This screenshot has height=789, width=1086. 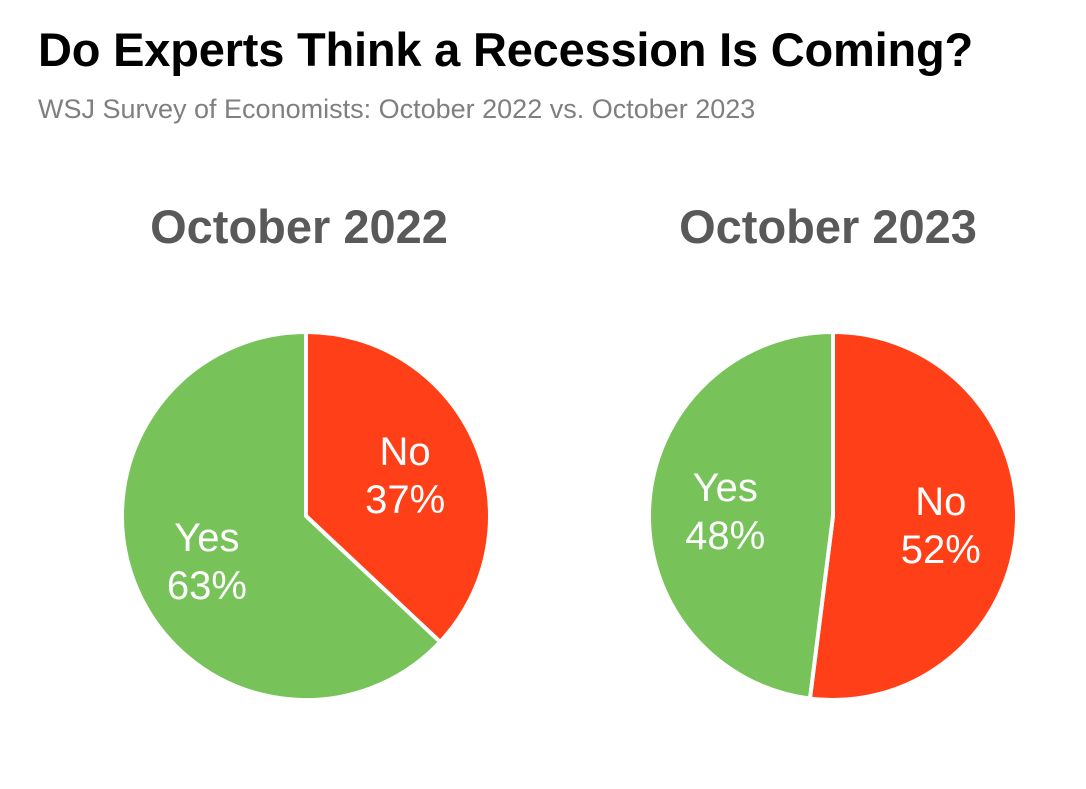 What do you see at coordinates (405, 452) in the screenshot?
I see `pie-label-no-0: No` at bounding box center [405, 452].